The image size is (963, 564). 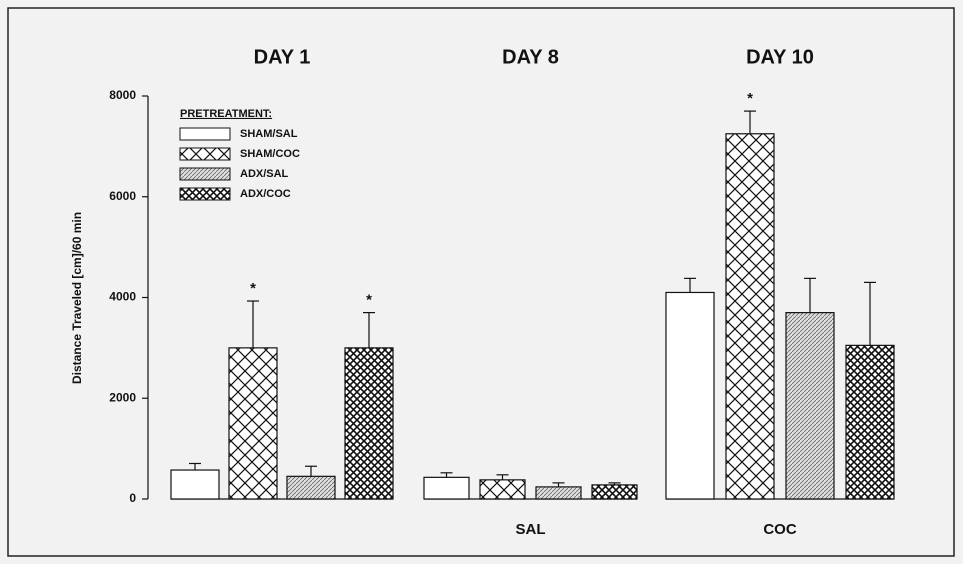 I want to click on legend-title: PRETREATMENT:, so click(x=226, y=114).